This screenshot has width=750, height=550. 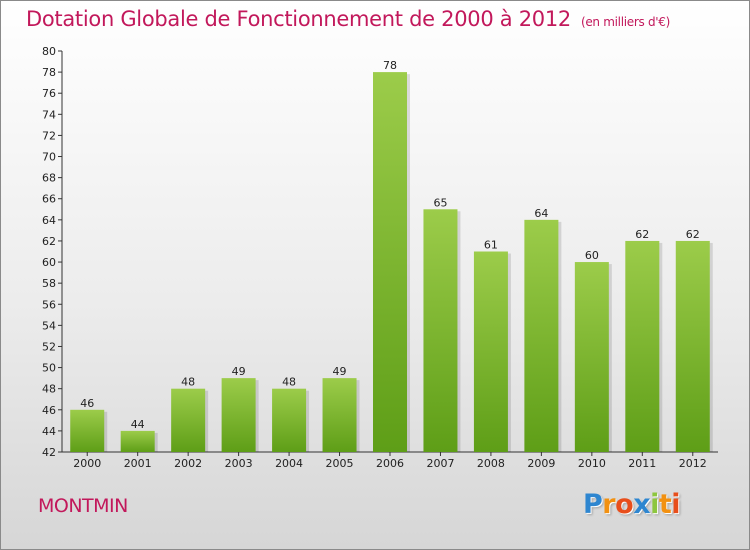 What do you see at coordinates (49, 283) in the screenshot?
I see `y-tick-label: 58` at bounding box center [49, 283].